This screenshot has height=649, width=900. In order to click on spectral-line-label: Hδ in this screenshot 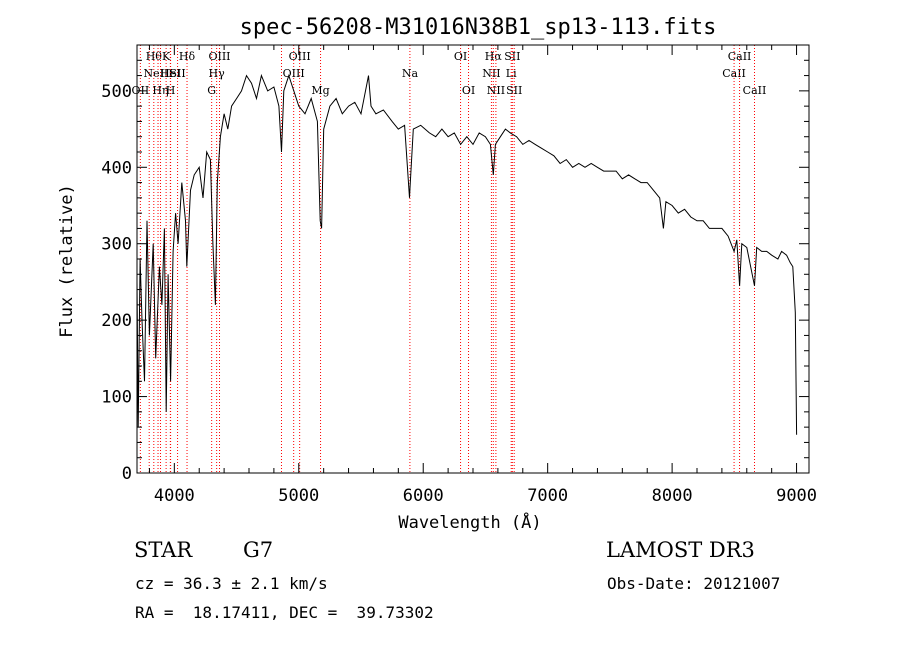, I will do `click(187, 56)`.